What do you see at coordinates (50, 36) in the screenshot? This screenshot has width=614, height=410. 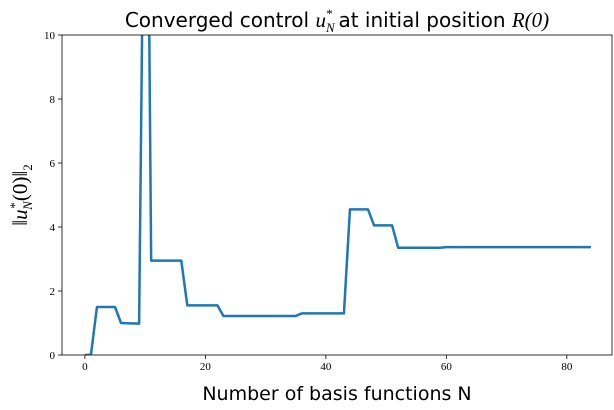 I see `y-tick-label: 10` at bounding box center [50, 36].